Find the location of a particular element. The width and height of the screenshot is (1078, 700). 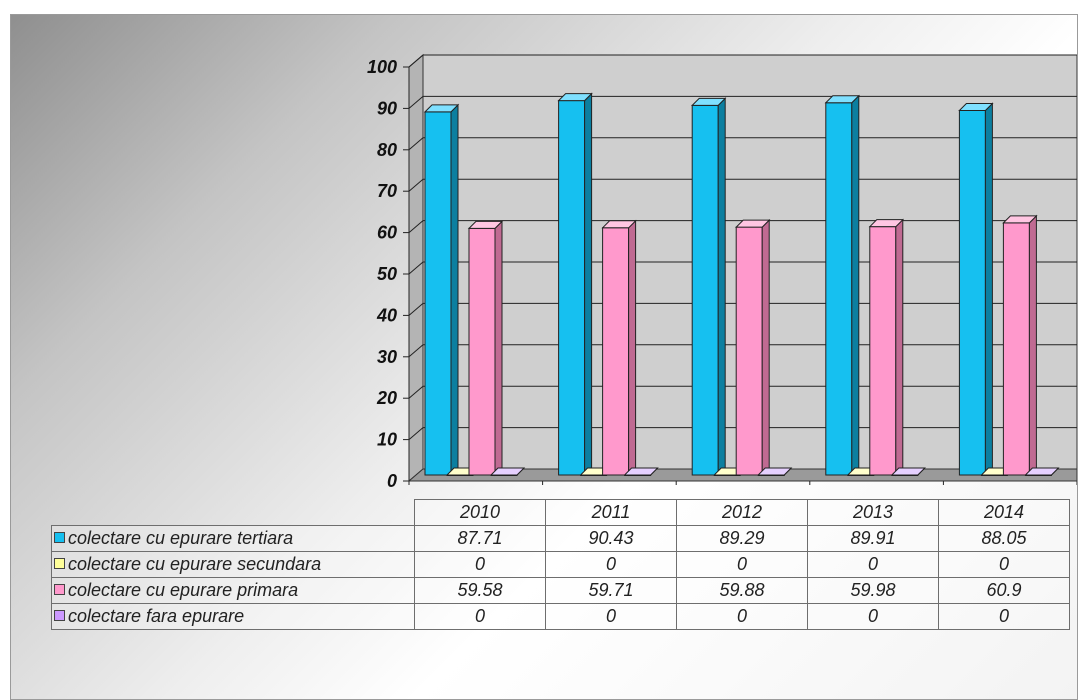

table-row-secundara: colectare cu epurare secundara 0 0 0 0 0 is located at coordinates (560, 564).